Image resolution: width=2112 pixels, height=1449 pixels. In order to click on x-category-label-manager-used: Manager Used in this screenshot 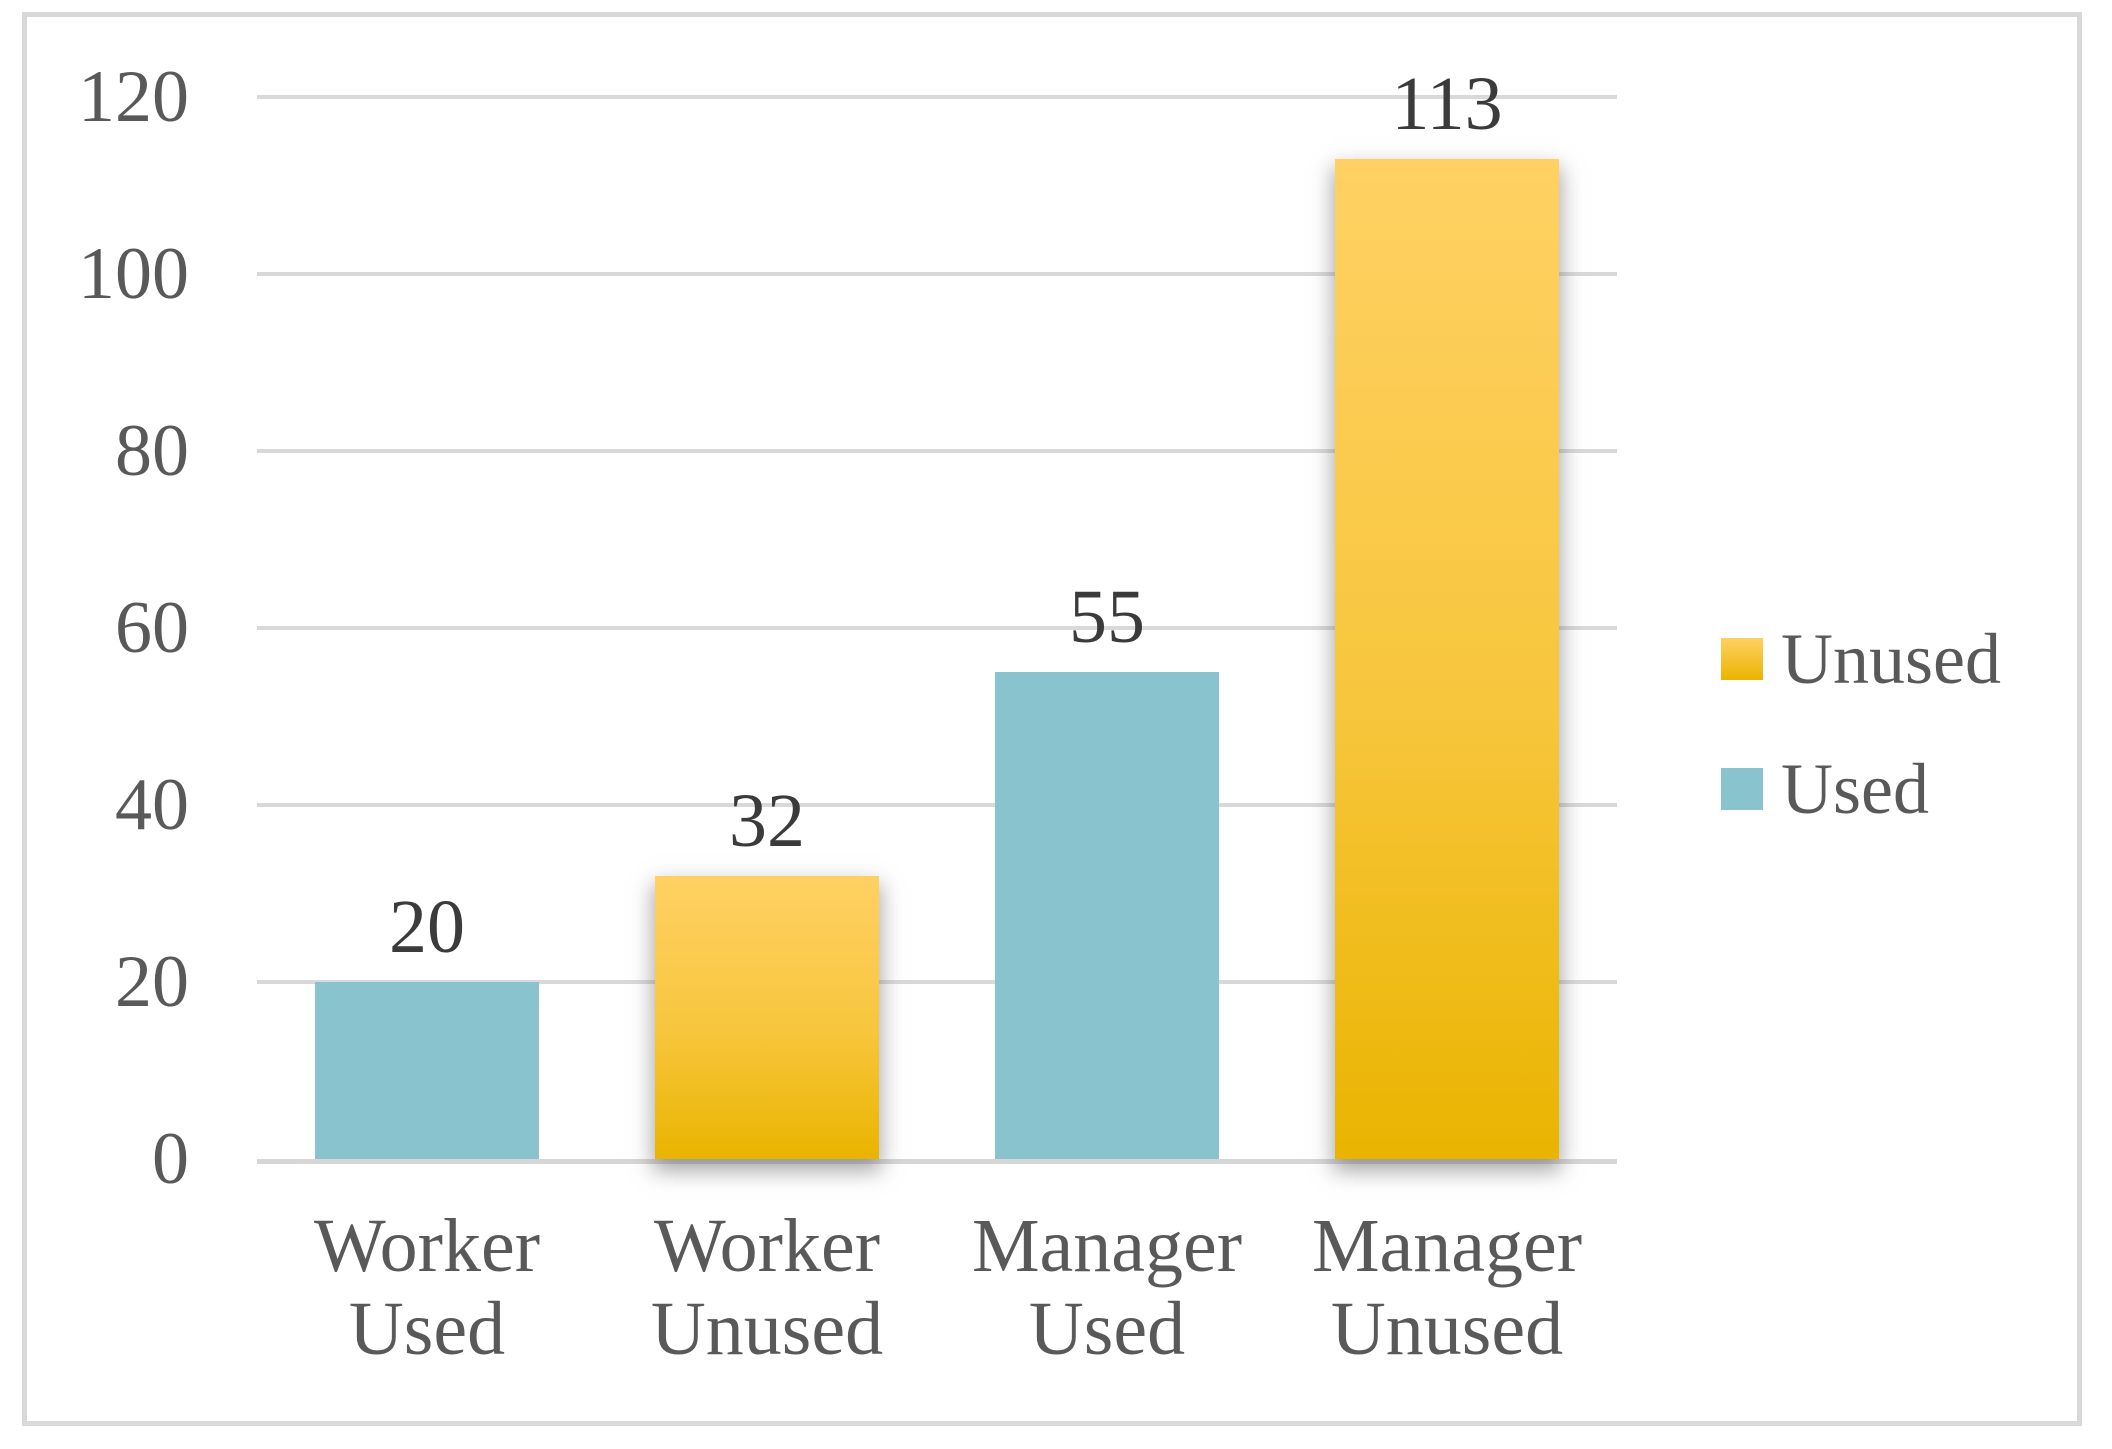, I will do `click(1107, 1287)`.